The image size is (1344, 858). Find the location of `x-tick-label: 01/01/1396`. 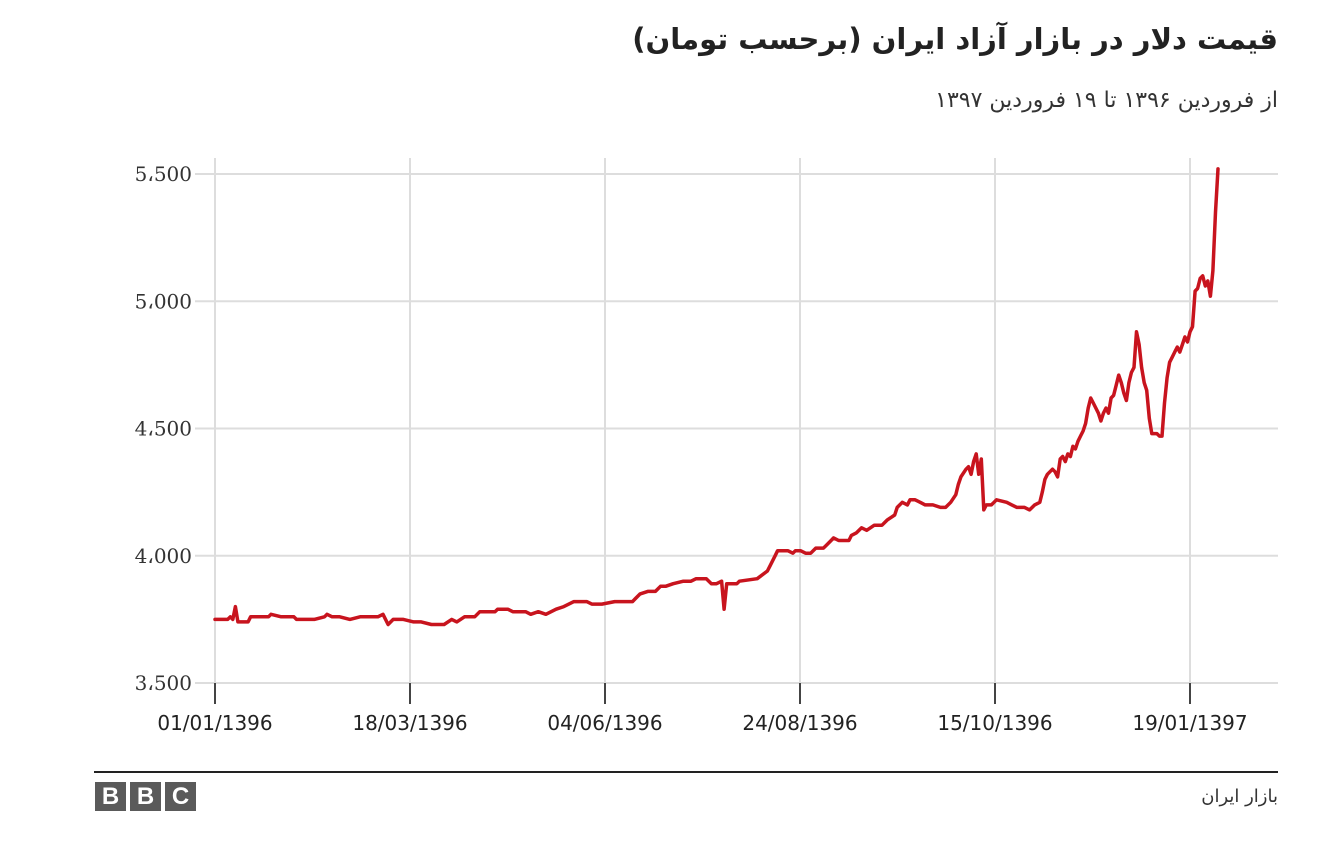

x-tick-label: 01/01/1396 is located at coordinates (214, 723).